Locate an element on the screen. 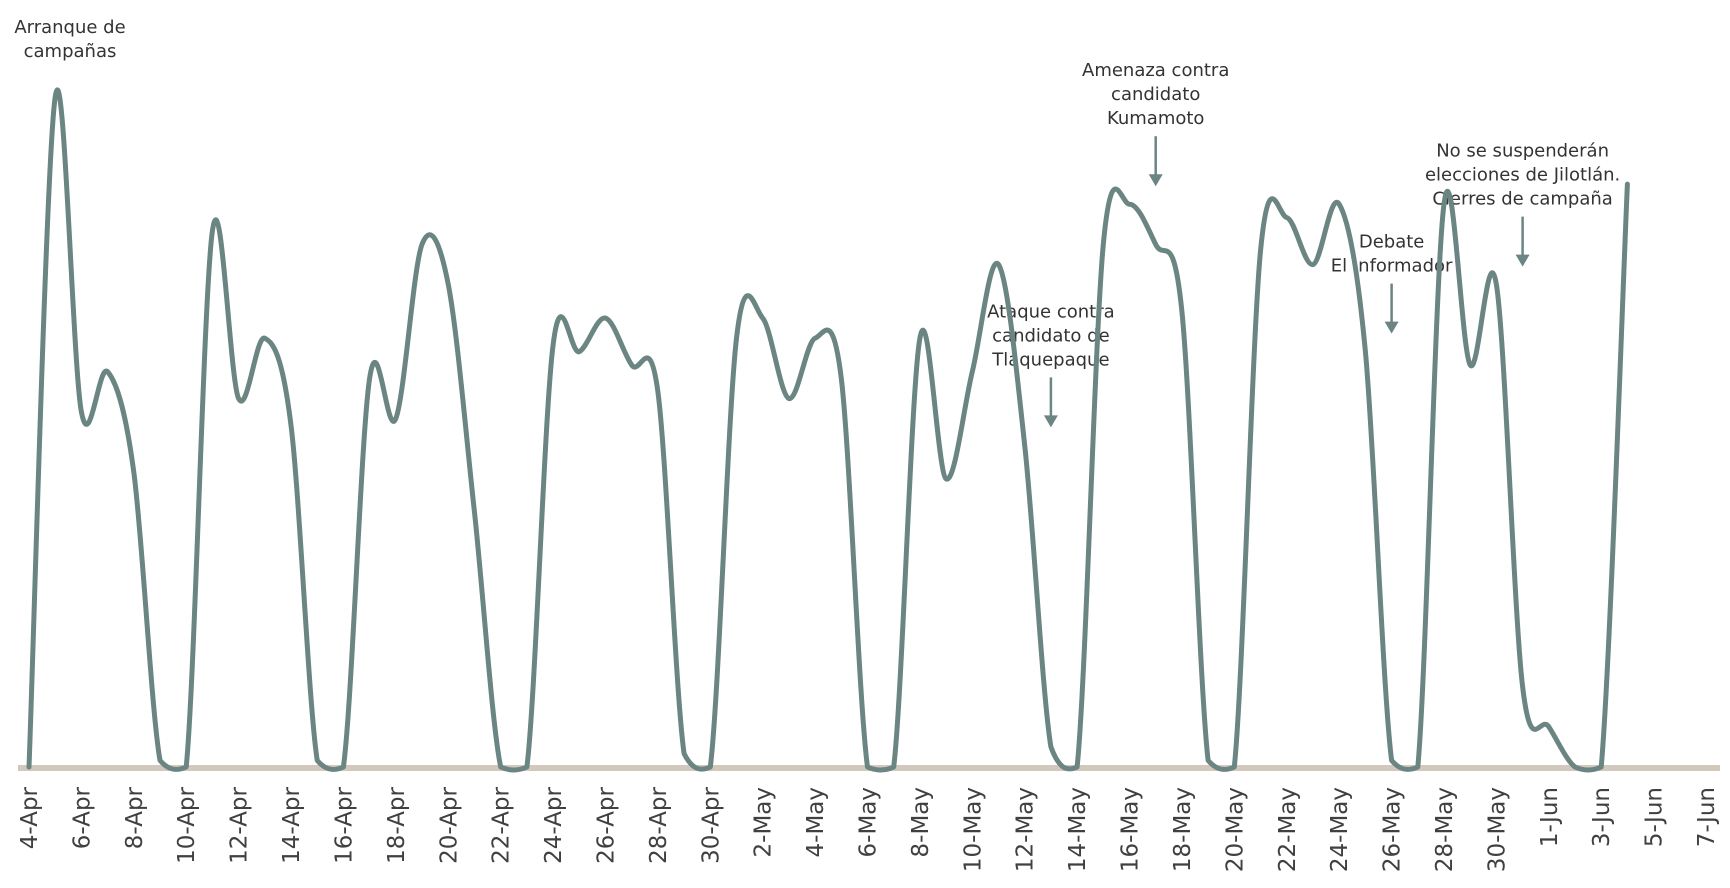  x-tick-label: 12-Apr is located at coordinates (240, 824).